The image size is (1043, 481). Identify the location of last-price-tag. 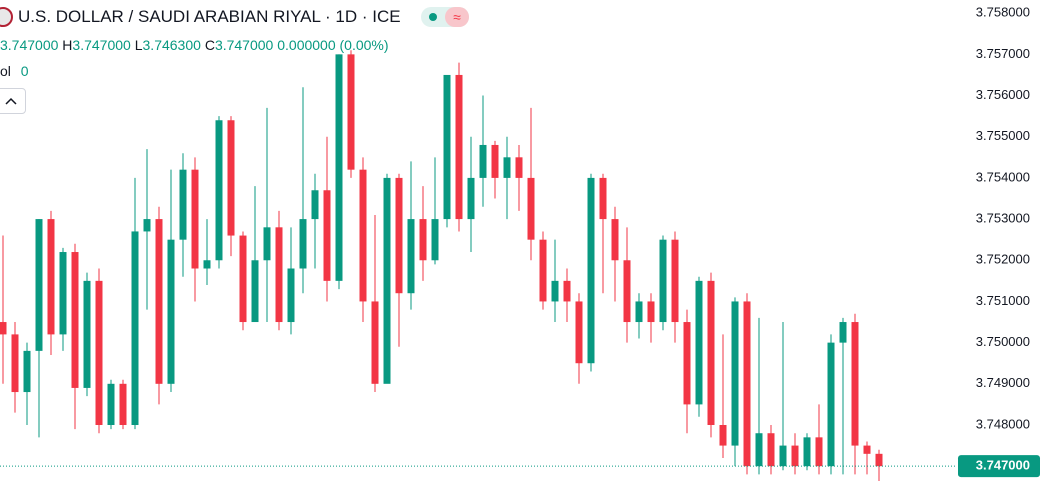
(999, 466).